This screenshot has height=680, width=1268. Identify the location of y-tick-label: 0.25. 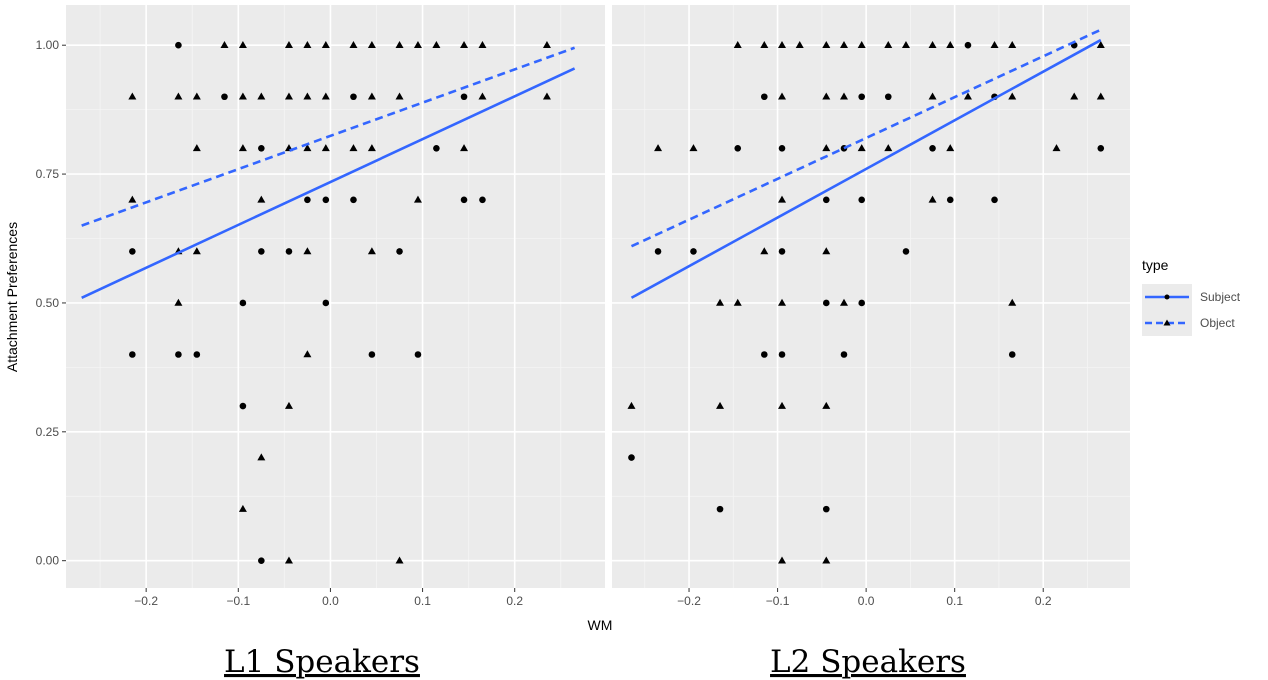
(48, 432).